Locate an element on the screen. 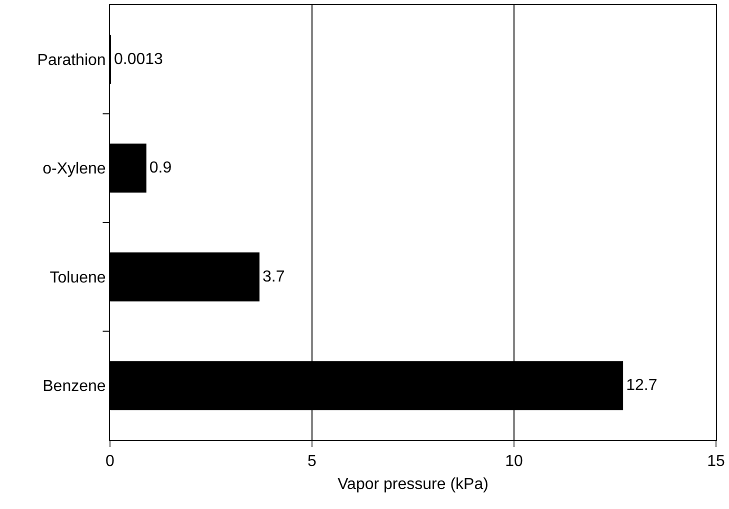  x-tick-label: 10 is located at coordinates (514, 461).